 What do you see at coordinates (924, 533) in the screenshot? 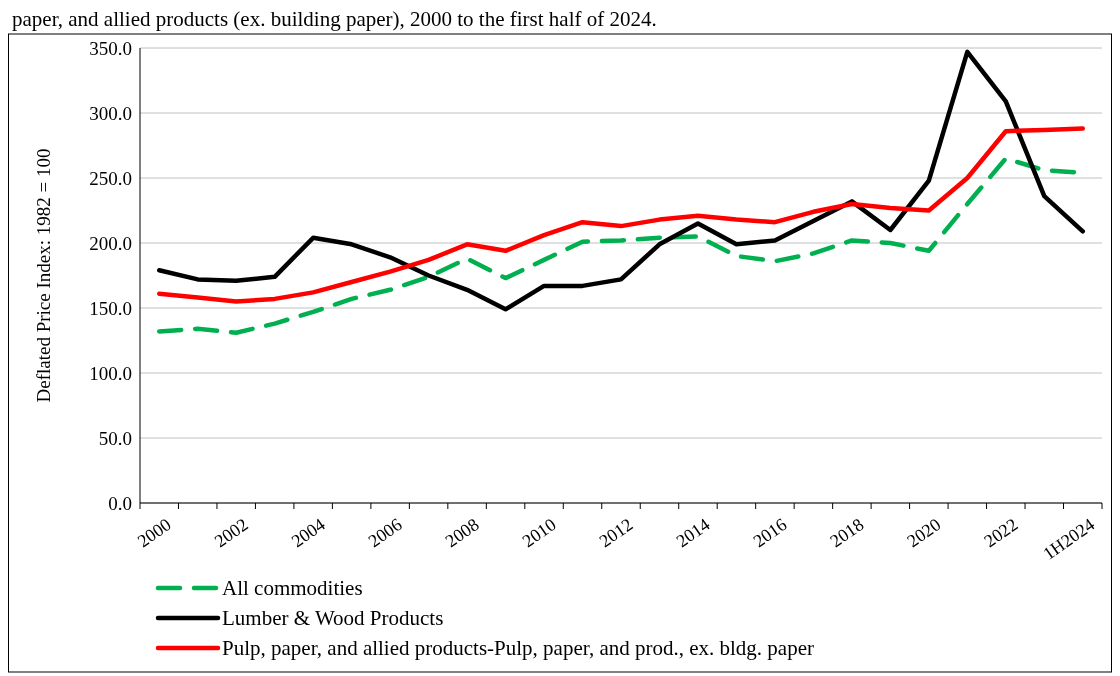
I see `x-tick-label: 2020` at bounding box center [924, 533].